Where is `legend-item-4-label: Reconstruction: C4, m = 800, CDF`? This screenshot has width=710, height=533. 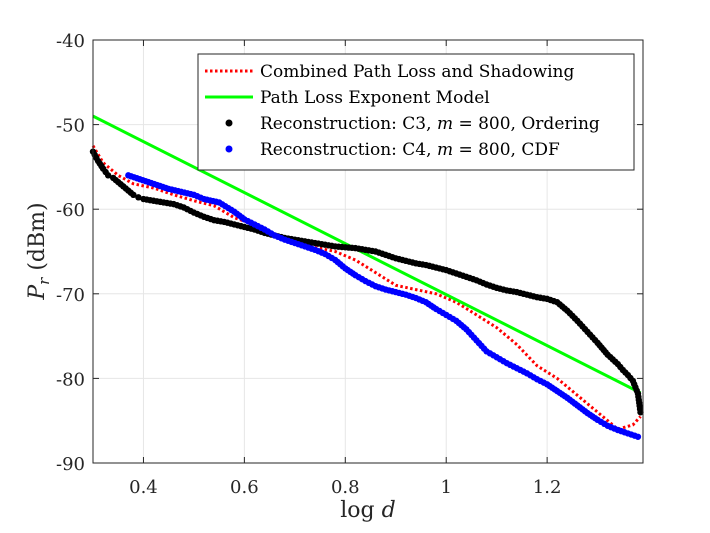
legend-item-4-label: Reconstruction: C4, m = 800, CDF is located at coordinates (410, 150).